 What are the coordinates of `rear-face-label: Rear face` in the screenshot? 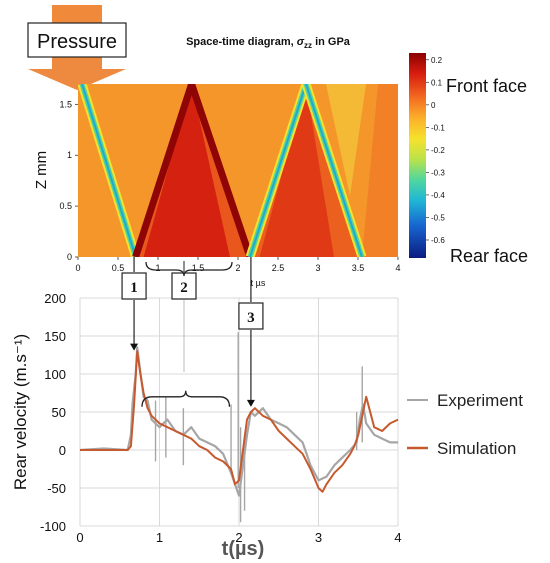 It's located at (489, 256).